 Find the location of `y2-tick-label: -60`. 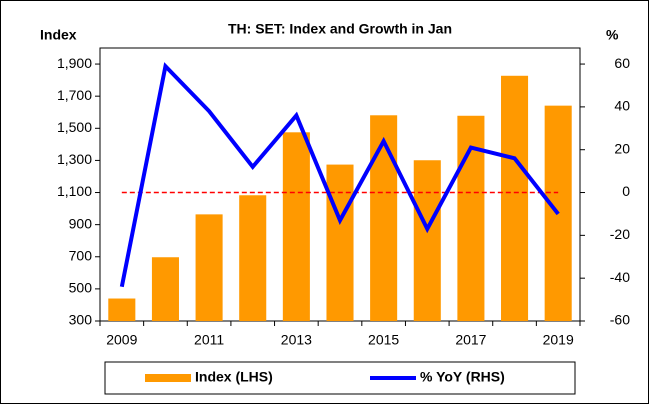

y2-tick-label: -60 is located at coordinates (620, 320).